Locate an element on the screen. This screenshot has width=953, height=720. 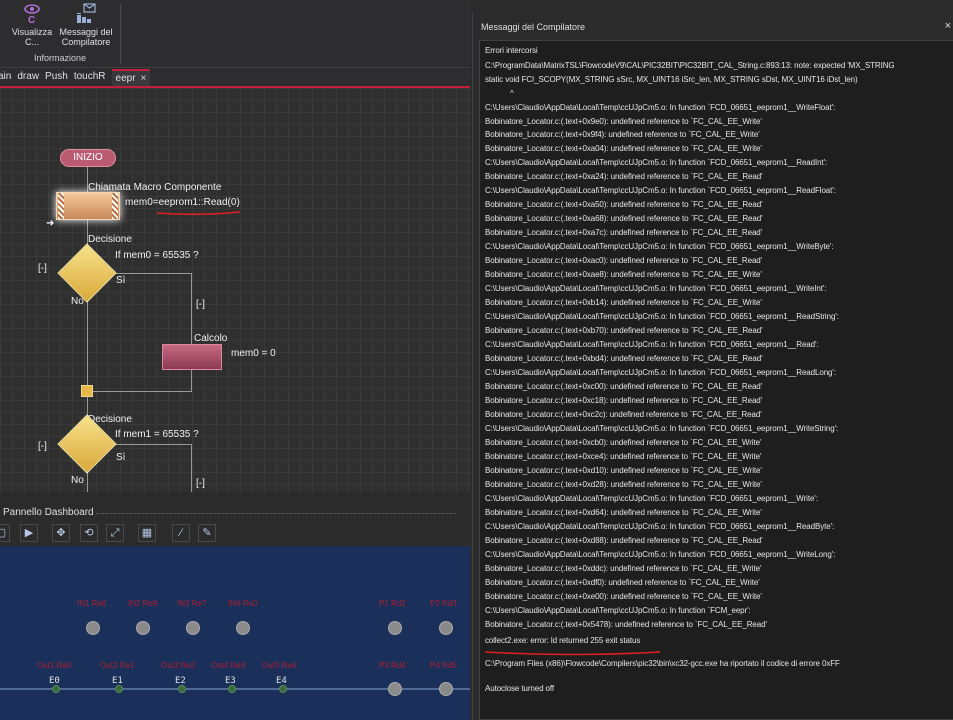
output-label: Out5 Re4 is located at coordinates (279, 665).